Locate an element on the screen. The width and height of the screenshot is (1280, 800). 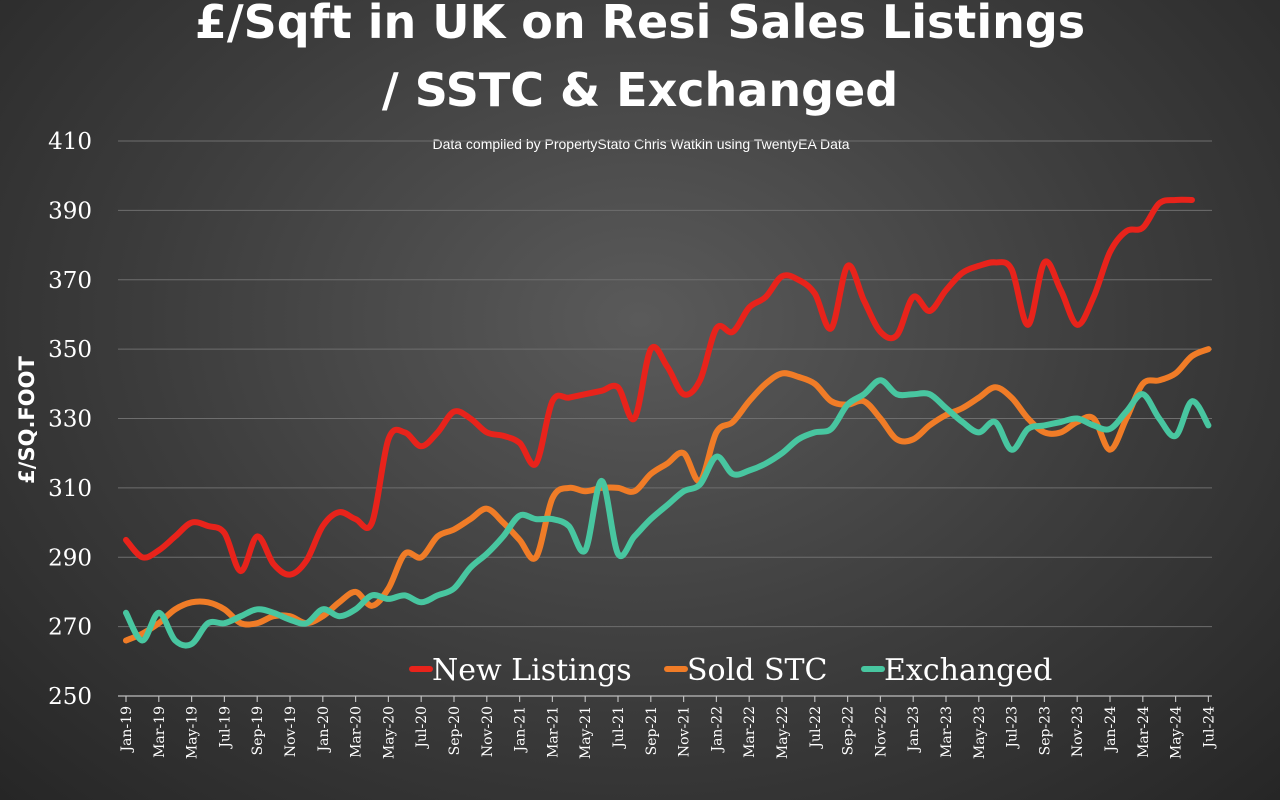
x-tick-label: May-22 is located at coordinates (783, 732).